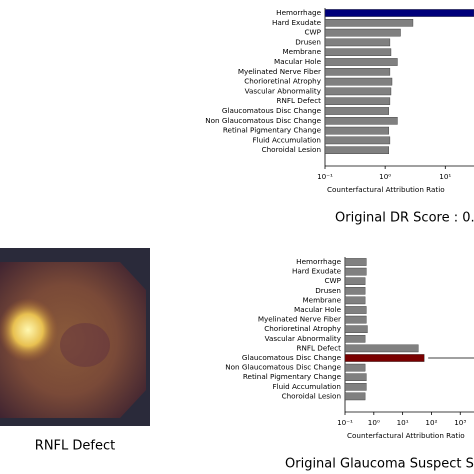 The height and width of the screenshot is (474, 474). What do you see at coordinates (75, 337) in the screenshot?
I see `fundus-image` at bounding box center [75, 337].